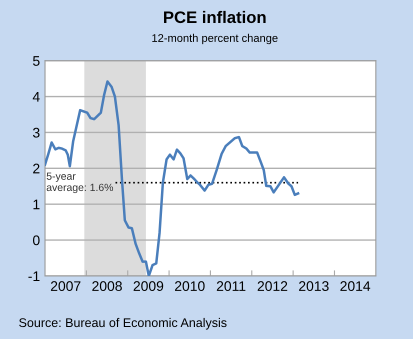 This screenshot has width=413, height=339. I want to click on chart-subtitle: 12-month percent change, so click(215, 39).